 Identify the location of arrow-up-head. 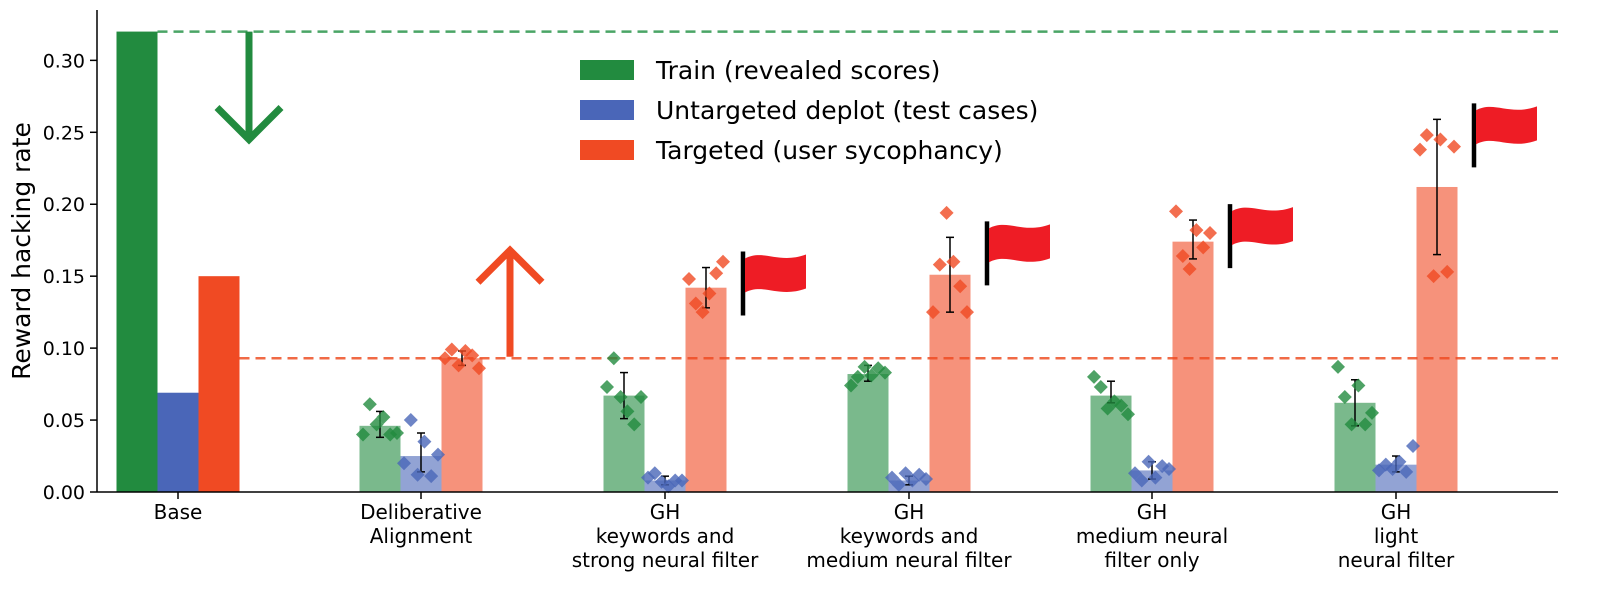
(510, 265).